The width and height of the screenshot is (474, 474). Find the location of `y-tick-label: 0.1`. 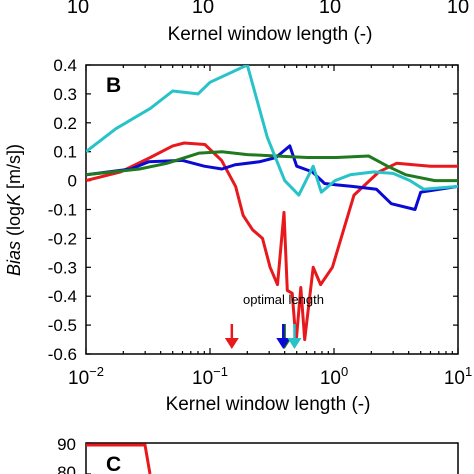

y-tick-label: 0.1 is located at coordinates (65, 152).